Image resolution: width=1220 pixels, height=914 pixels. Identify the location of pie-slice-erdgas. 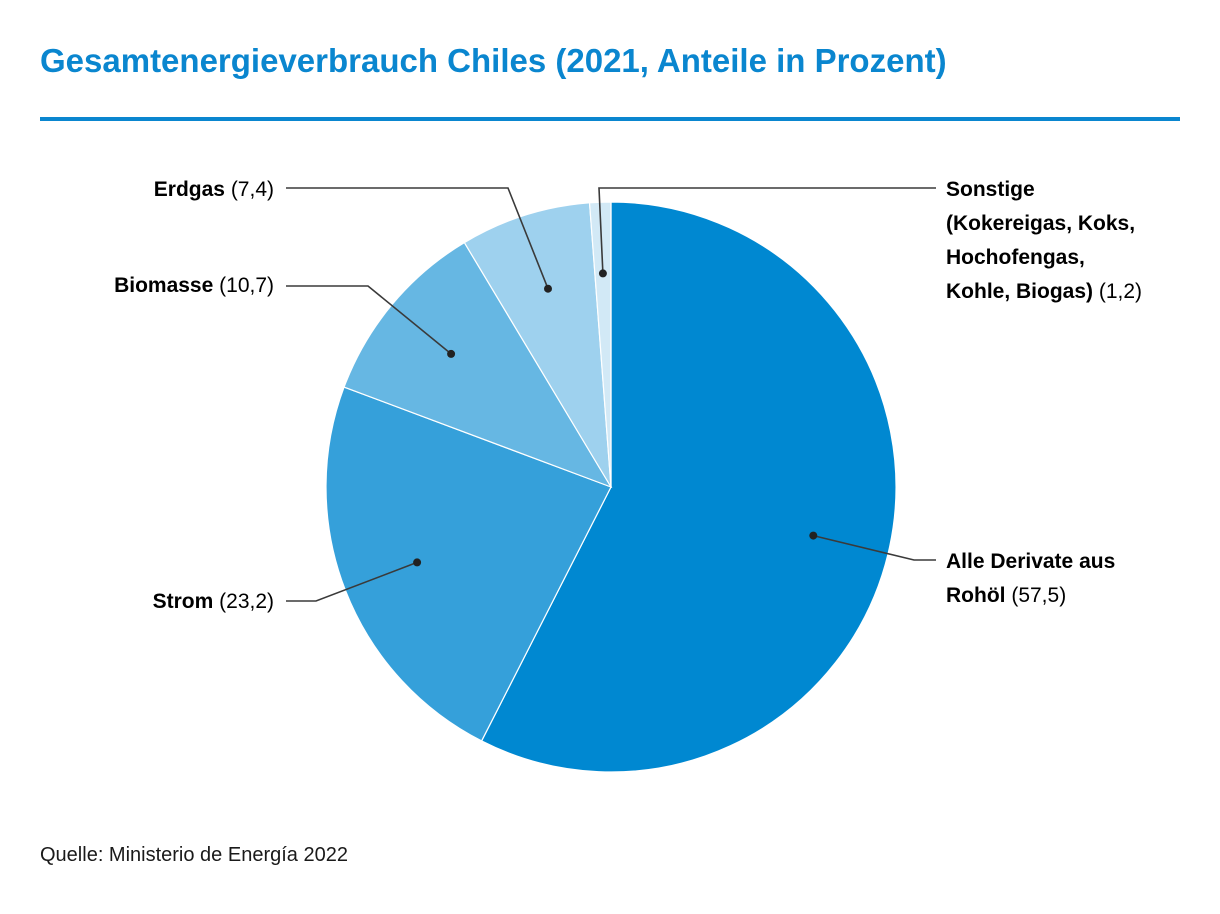
(537, 345).